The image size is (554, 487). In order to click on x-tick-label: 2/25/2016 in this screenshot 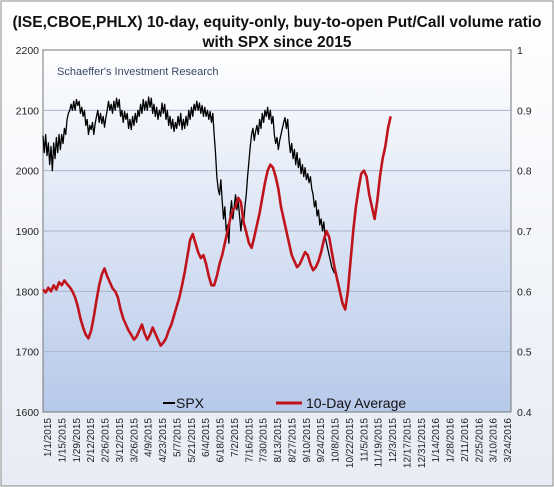, I will do `click(479, 440)`.